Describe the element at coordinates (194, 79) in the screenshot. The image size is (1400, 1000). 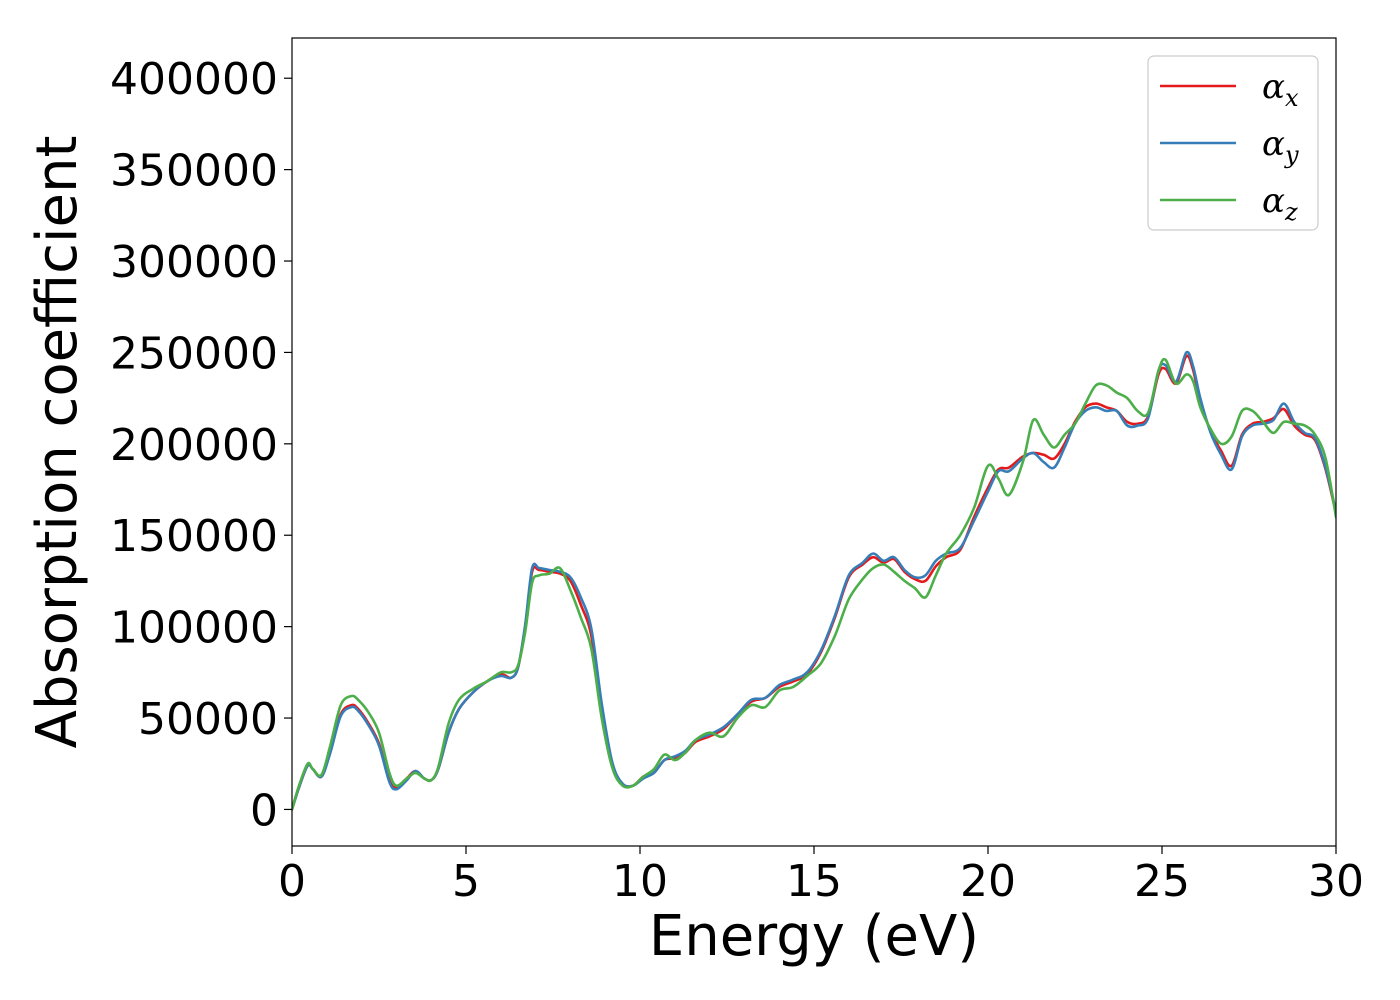
I see `y-tick-label: 400000` at that location.